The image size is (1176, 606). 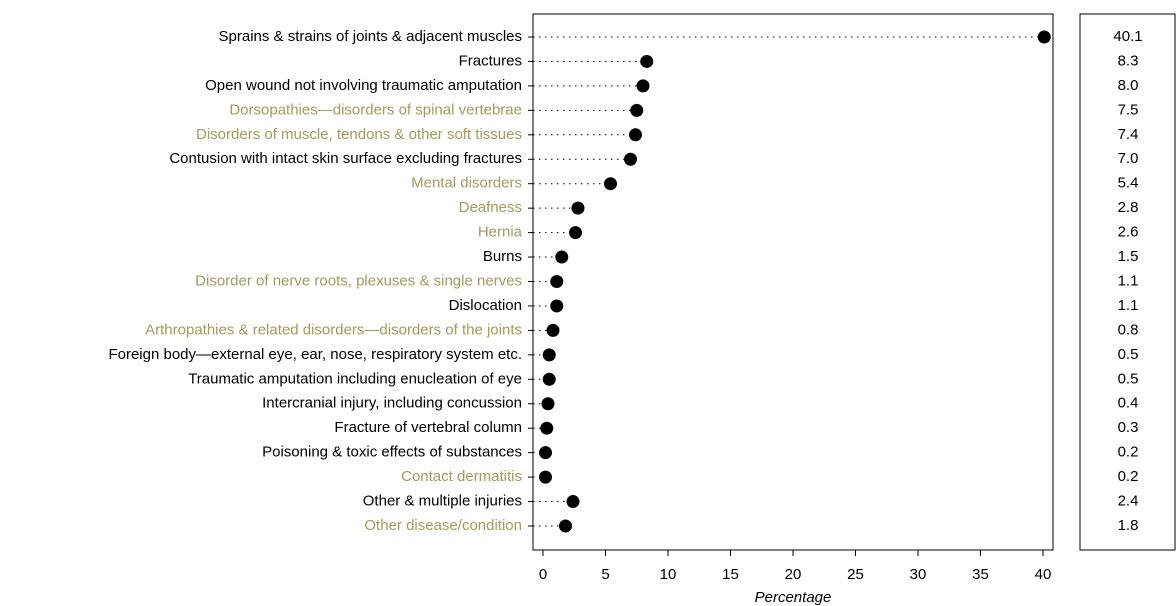 I want to click on x-tick-label: 25, so click(x=855, y=574).